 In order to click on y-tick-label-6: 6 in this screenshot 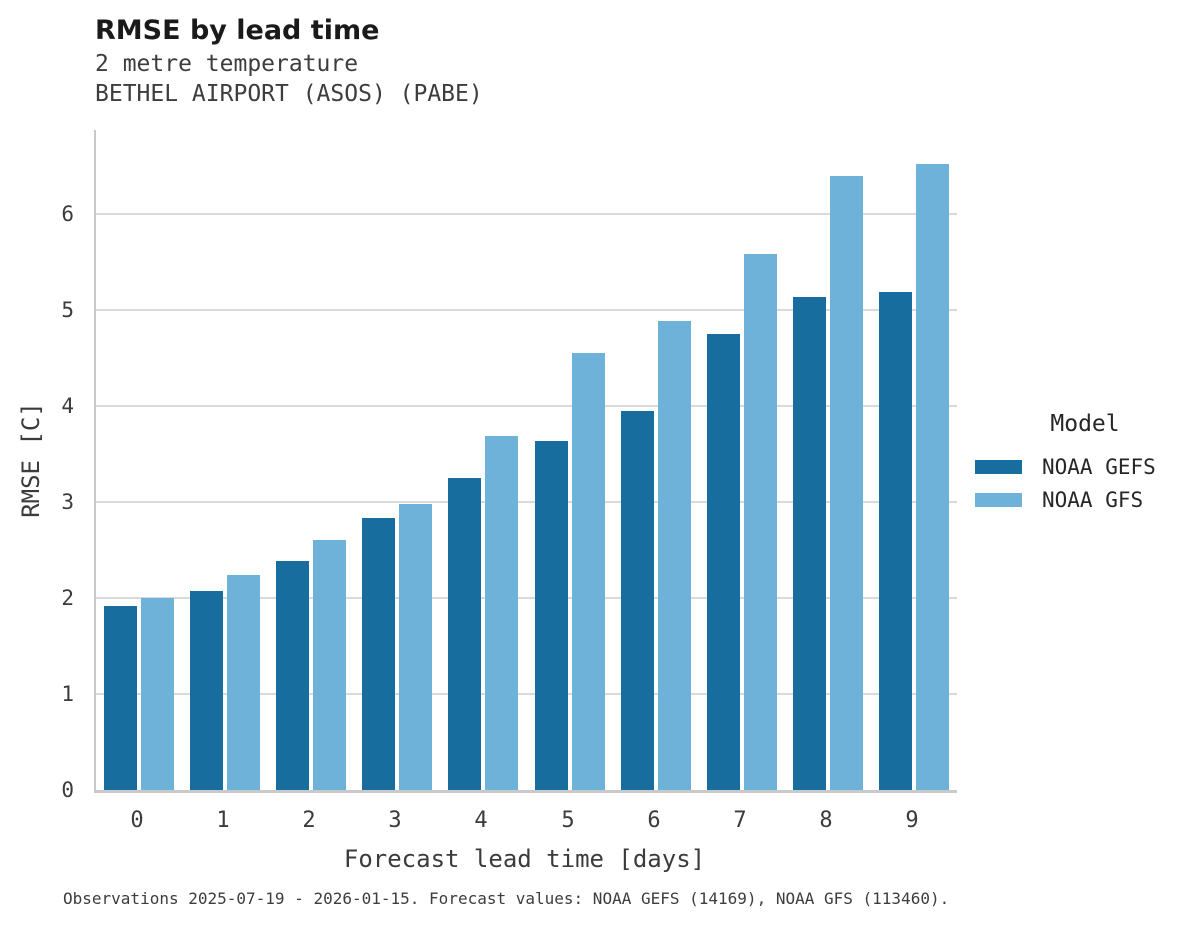, I will do `click(67, 213)`.